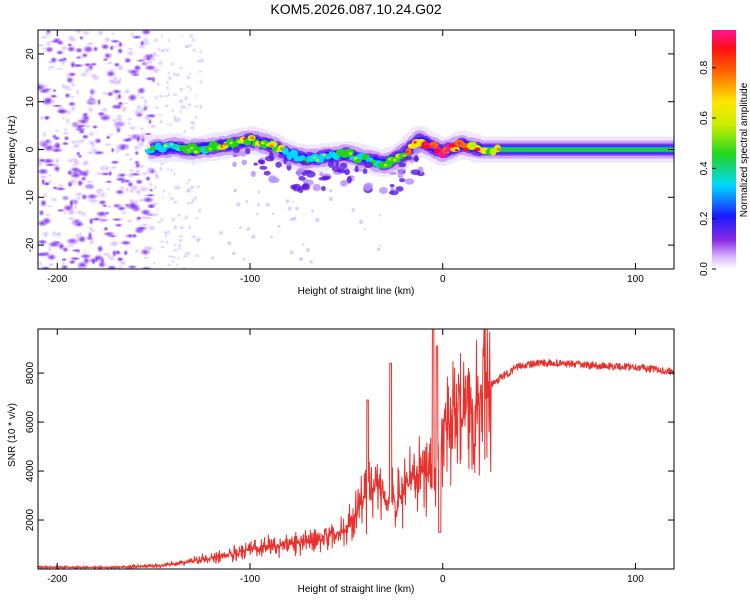  What do you see at coordinates (355, 9) in the screenshot?
I see `figure-title: KOM5.2026.087.10.24.G02` at bounding box center [355, 9].